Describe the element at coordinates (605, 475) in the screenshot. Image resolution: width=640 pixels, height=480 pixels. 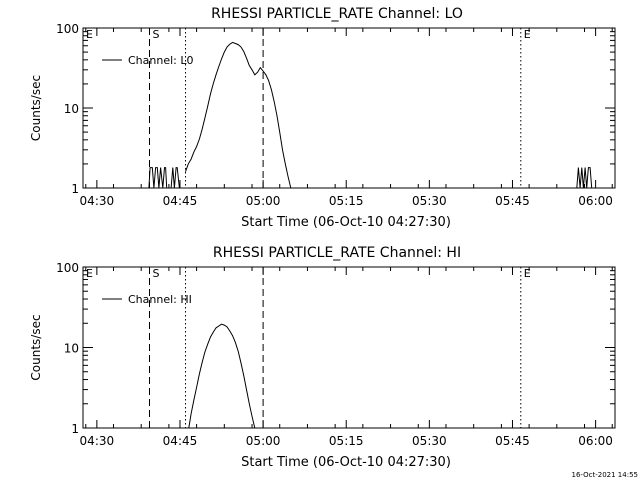
I see `footer-timestamp: 16-Oct-2021 14:55` at that location.